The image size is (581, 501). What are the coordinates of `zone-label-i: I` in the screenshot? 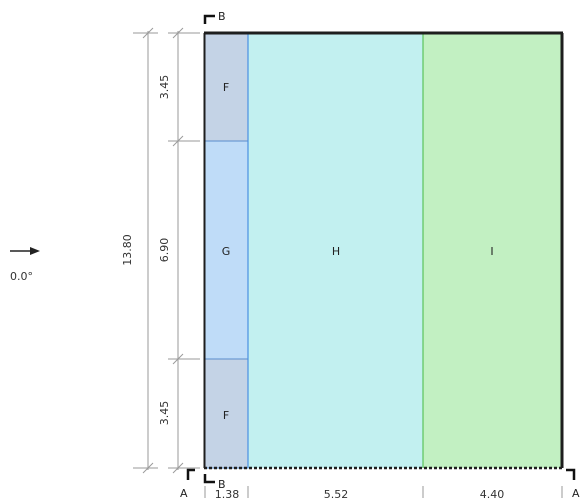 It's located at (491, 251).